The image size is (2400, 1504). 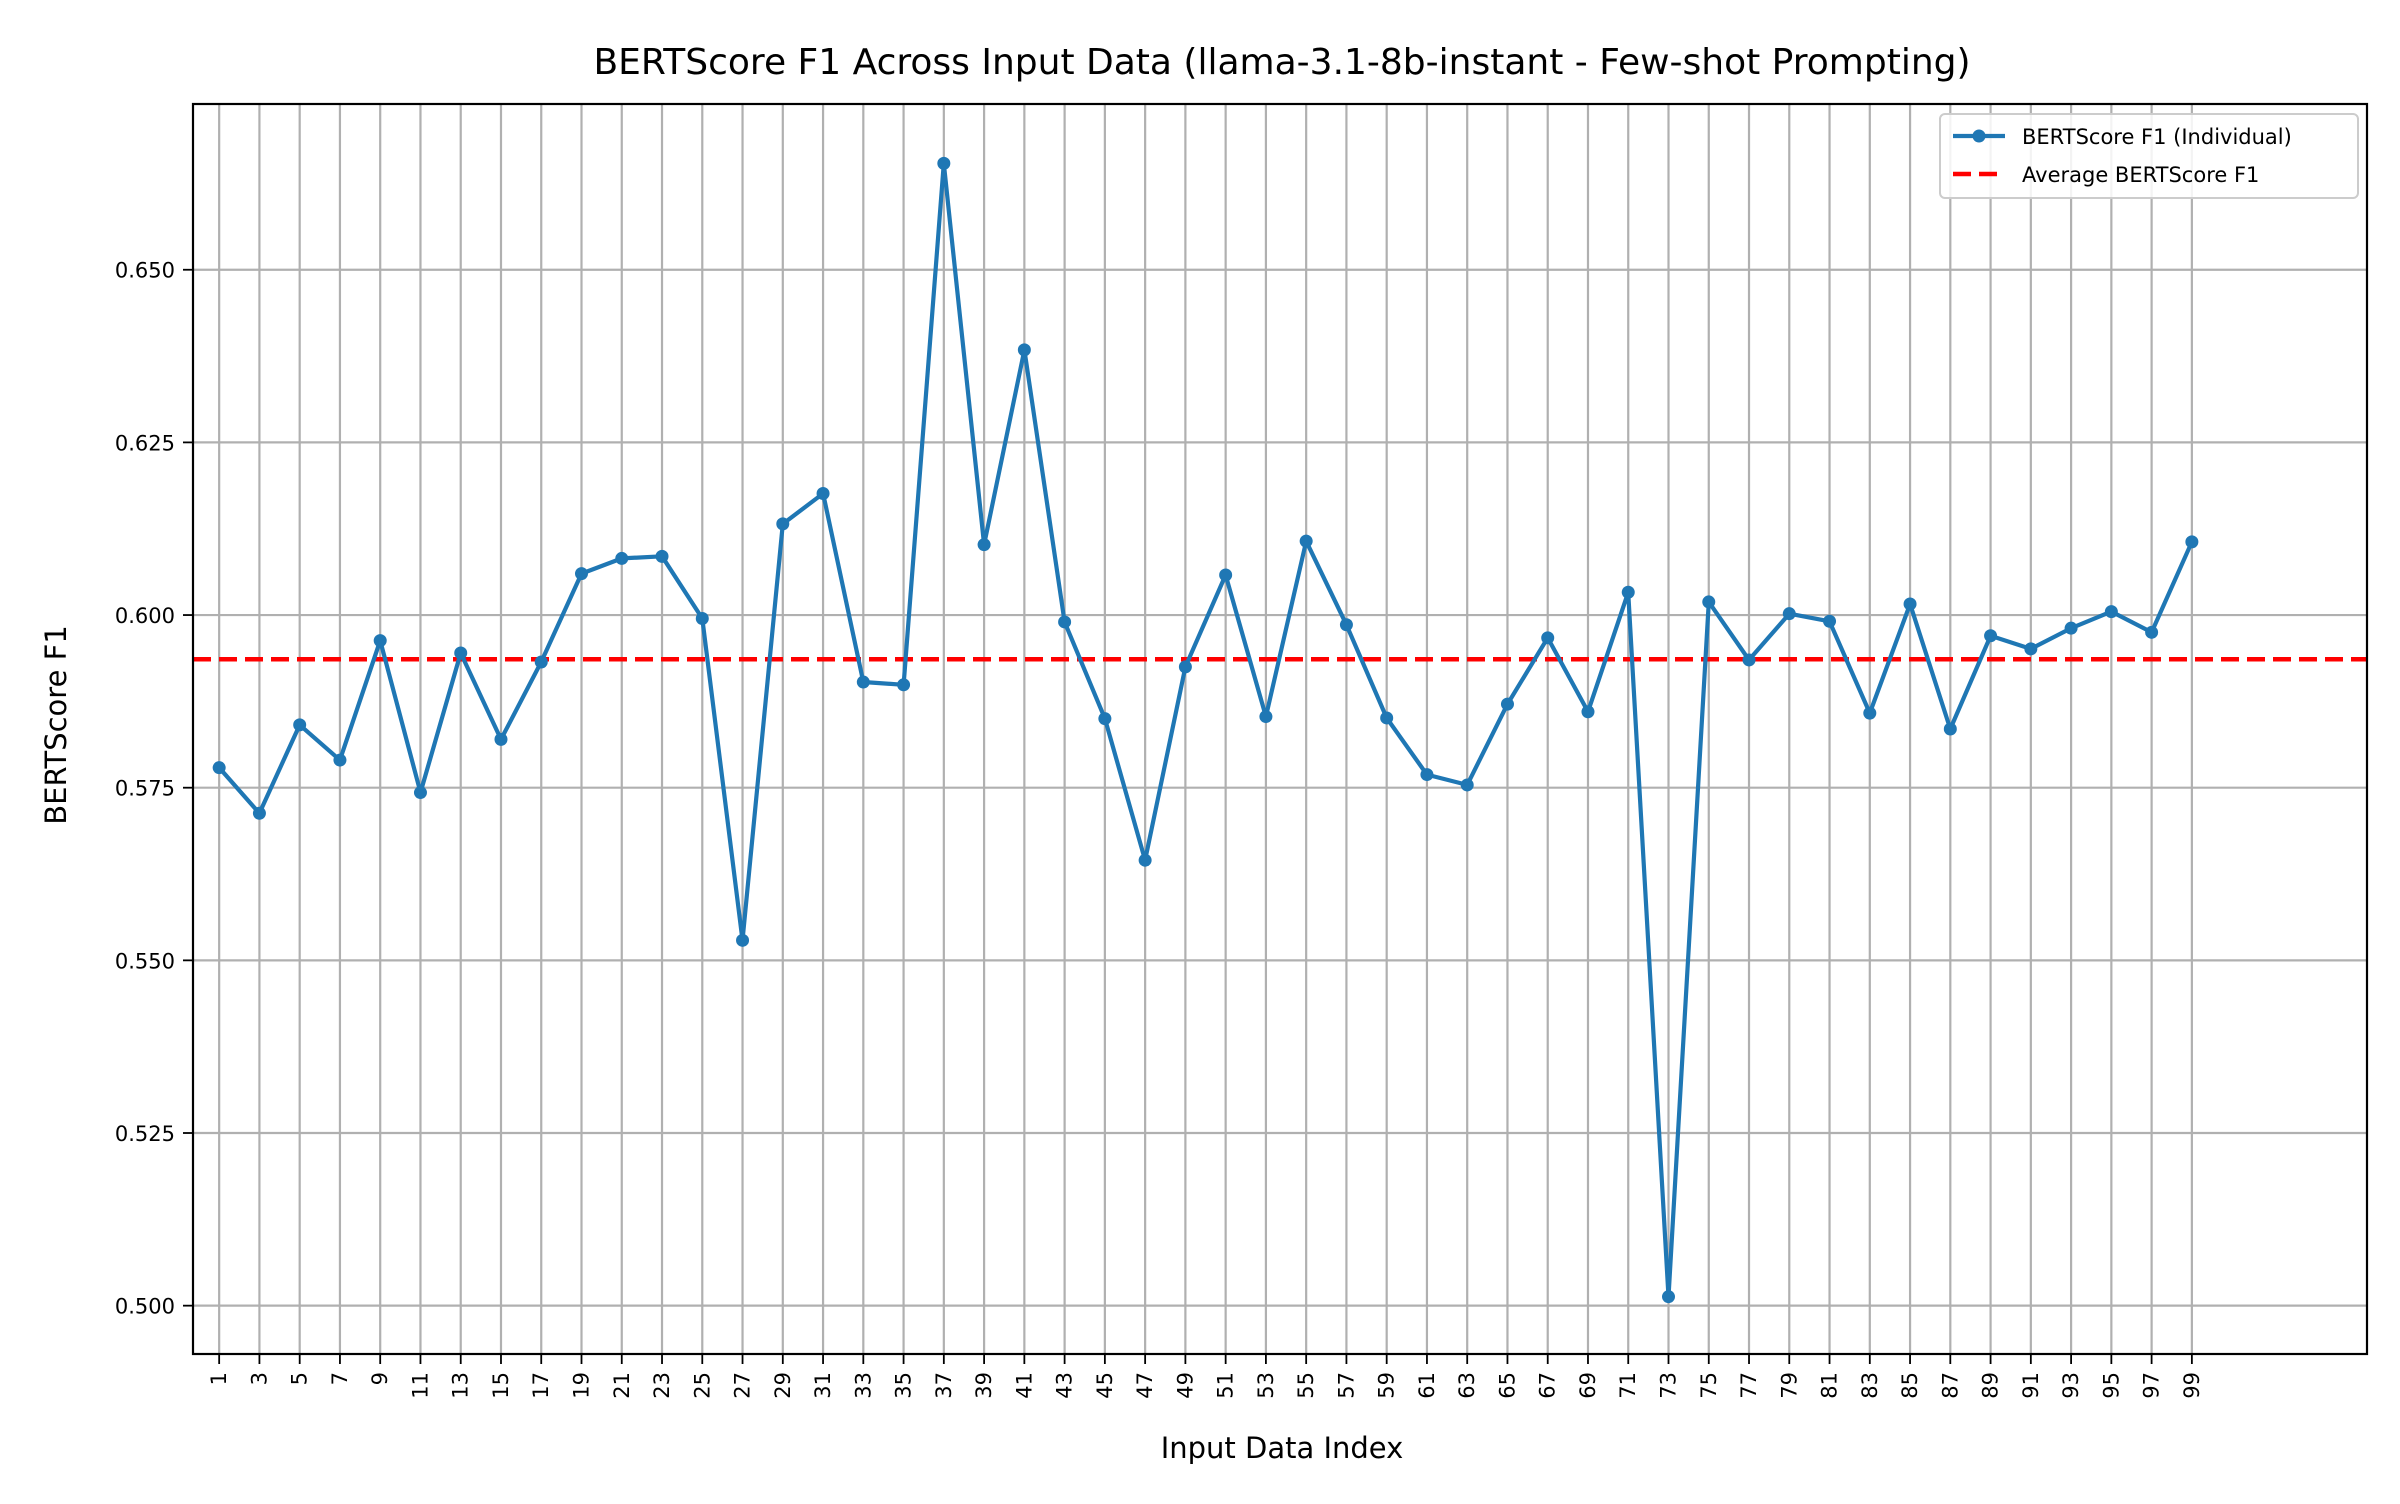 What do you see at coordinates (743, 1385) in the screenshot?
I see `x-tick-label: 27` at bounding box center [743, 1385].